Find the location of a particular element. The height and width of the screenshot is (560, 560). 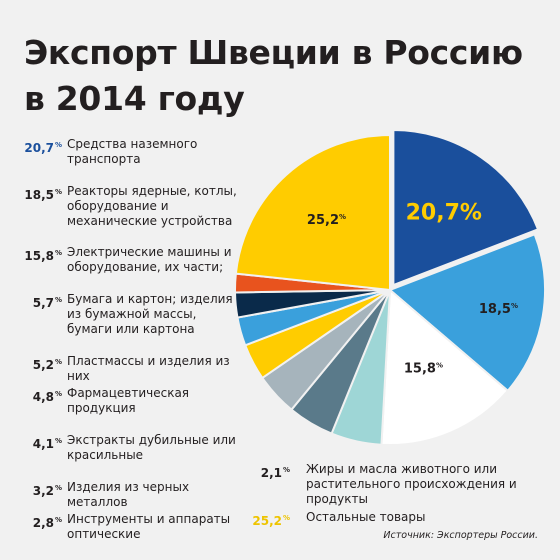

legend-label-left-7: Изделия из черных металлов is located at coordinates (128, 494).